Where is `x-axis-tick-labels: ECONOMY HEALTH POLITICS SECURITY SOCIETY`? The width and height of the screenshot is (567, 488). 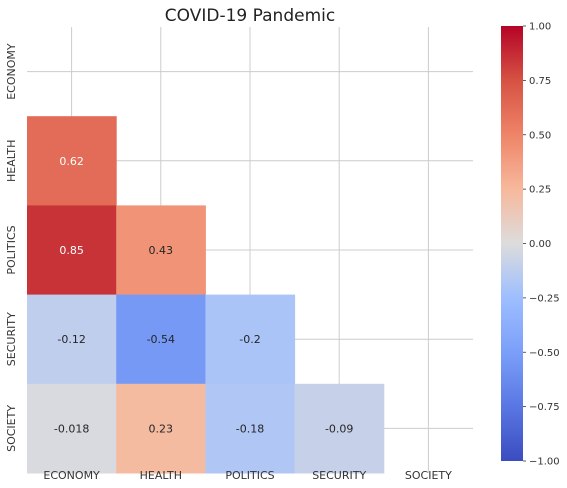 x-axis-tick-labels: ECONOMY HEALTH POLITICS SECURITY SOCIETY is located at coordinates (247, 475).